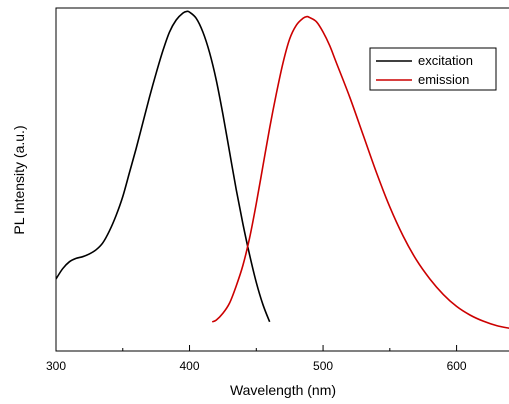 The height and width of the screenshot is (404, 509). What do you see at coordinates (445, 60) in the screenshot?
I see `legend-label-excitation: excitation` at bounding box center [445, 60].